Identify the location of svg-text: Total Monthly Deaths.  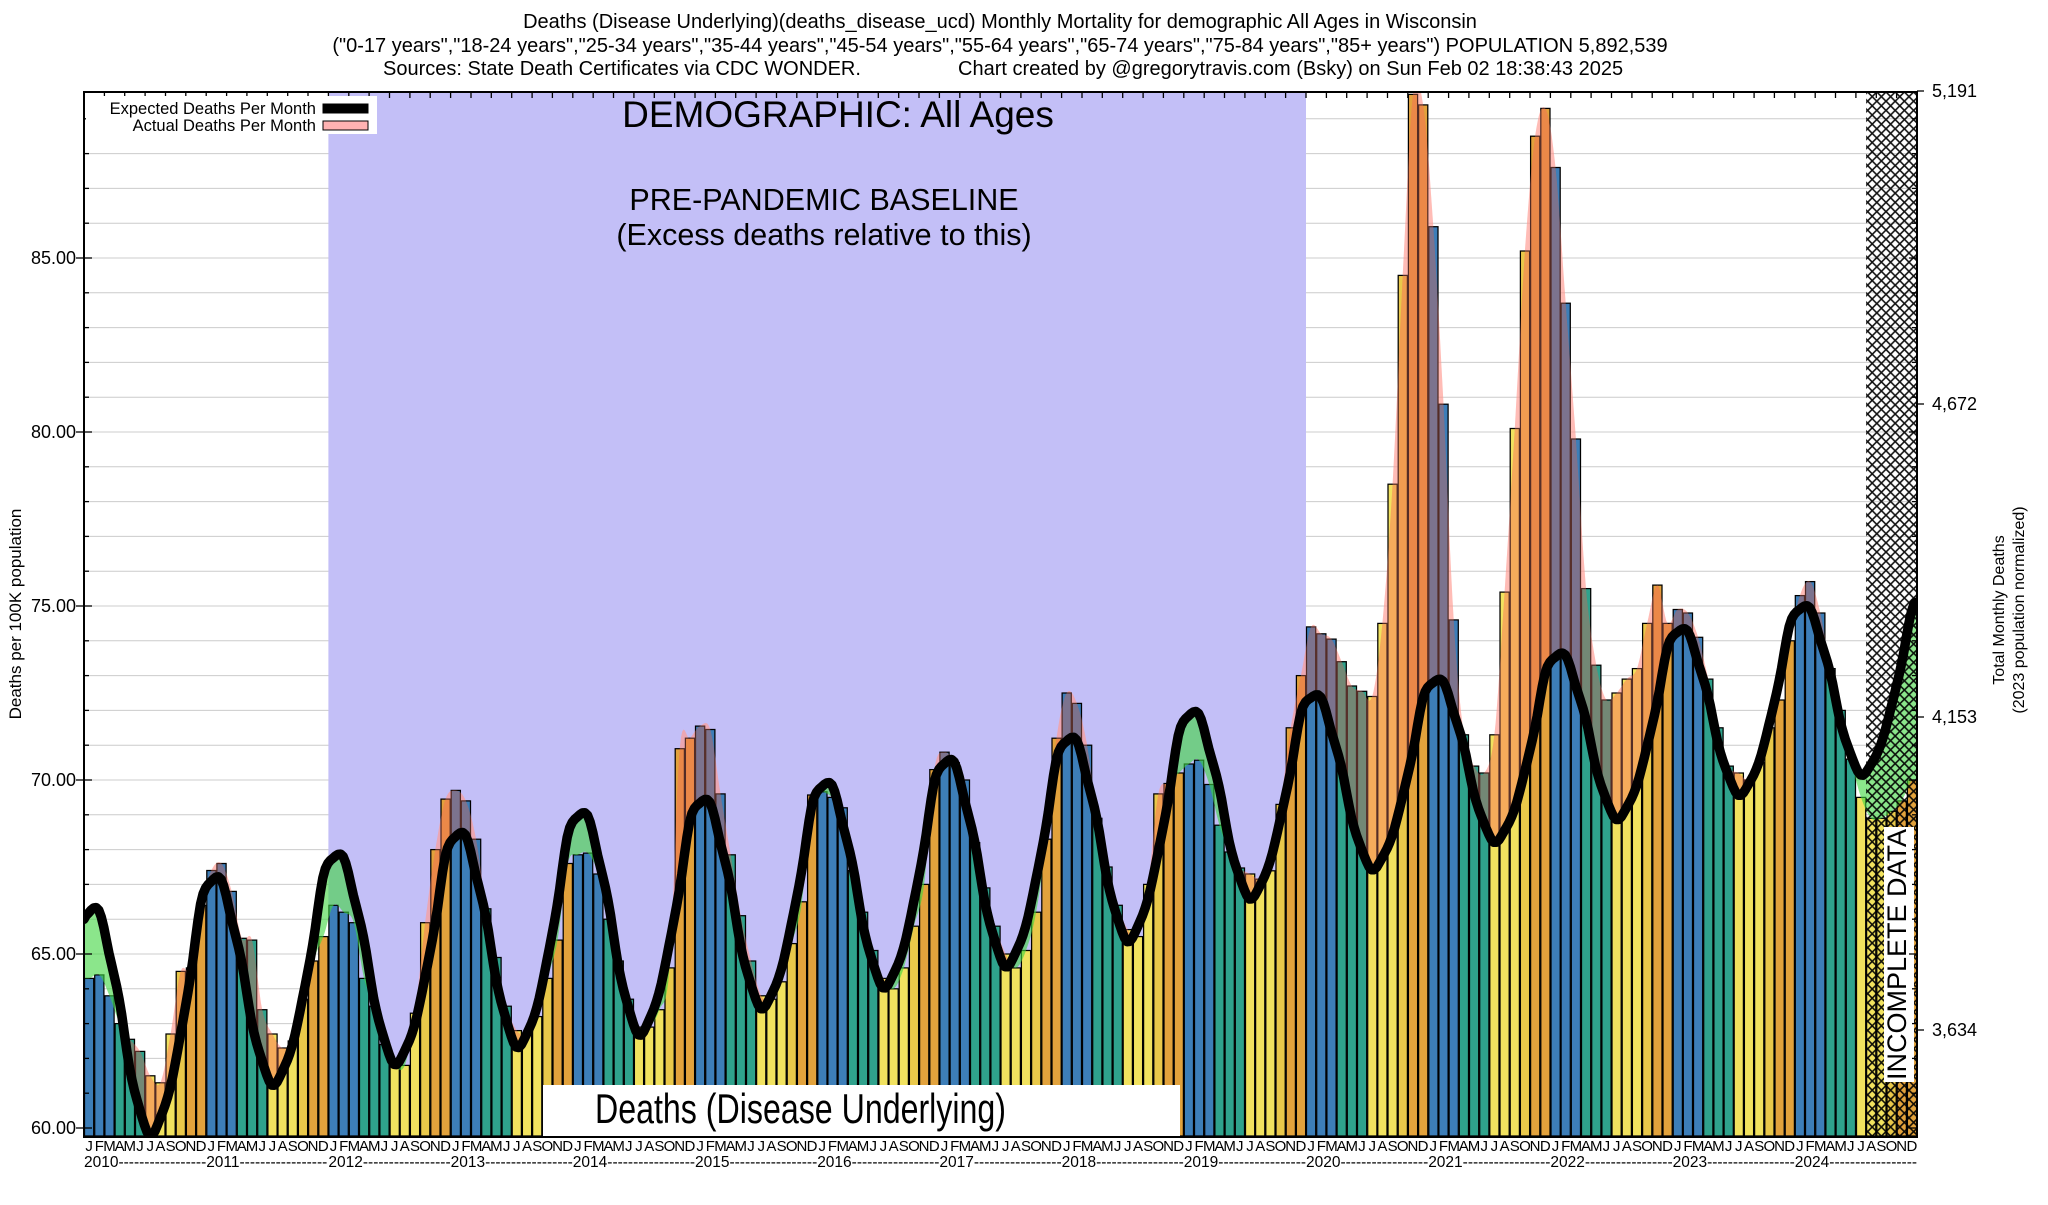
(1999, 609).